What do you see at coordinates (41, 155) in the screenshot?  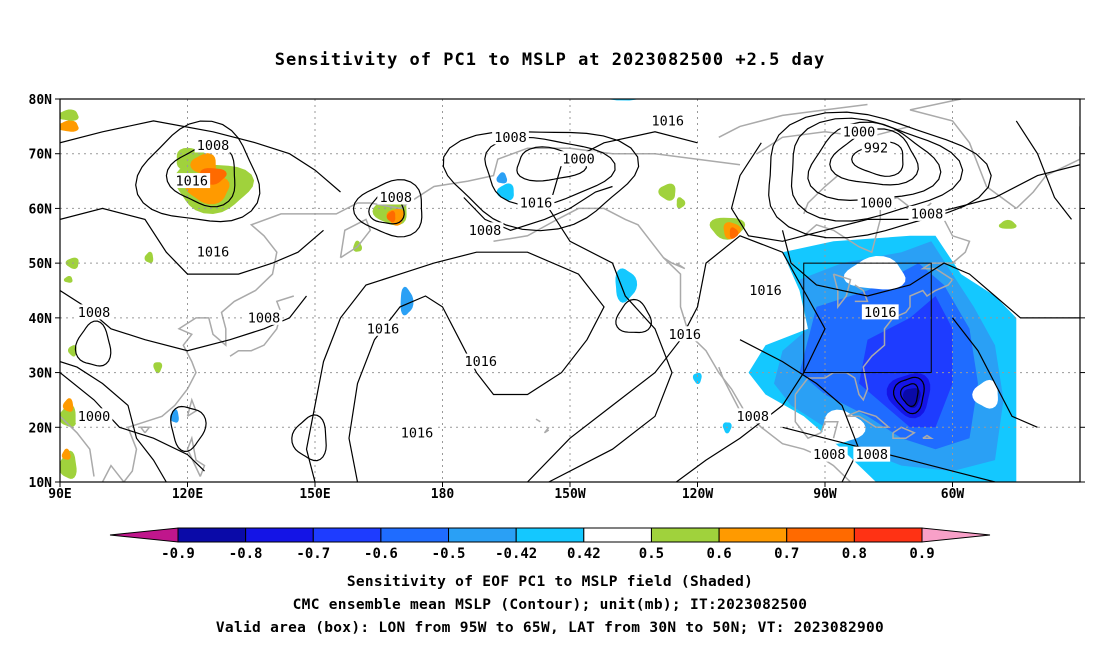 I see `lat-label: 70N` at bounding box center [41, 155].